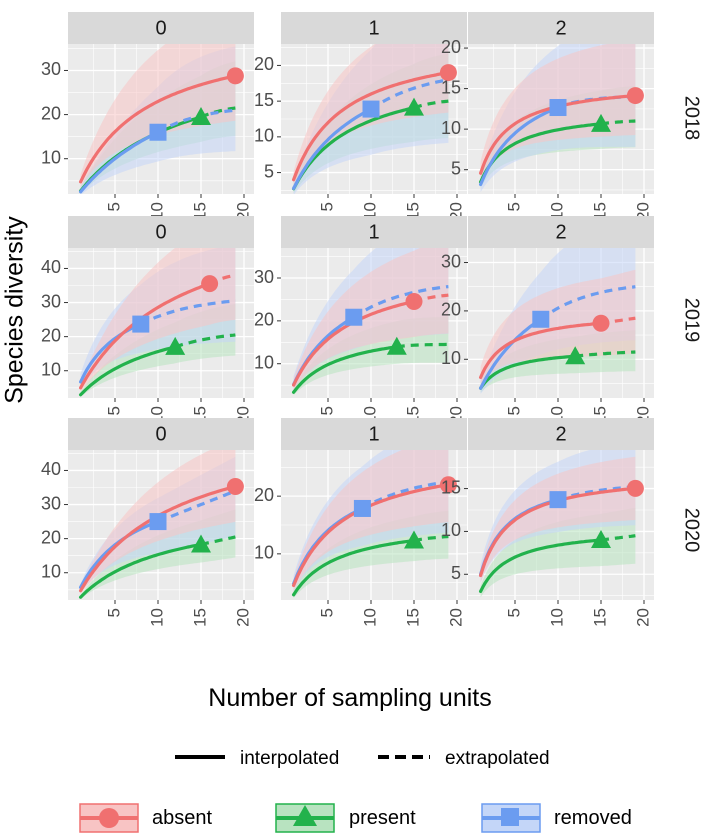 This screenshot has width=709, height=836. What do you see at coordinates (497, 758) in the screenshot?
I see `legend-extrapolated-label: extrapolated` at bounding box center [497, 758].